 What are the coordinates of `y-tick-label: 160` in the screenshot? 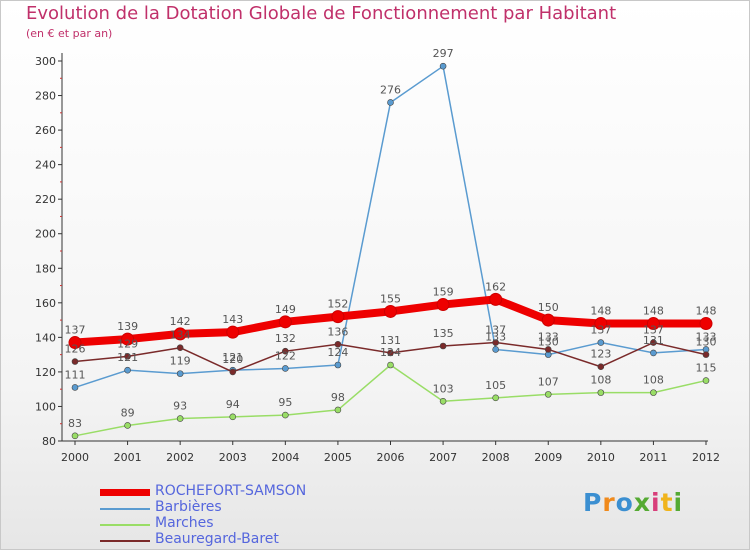 It's located at (45, 303).